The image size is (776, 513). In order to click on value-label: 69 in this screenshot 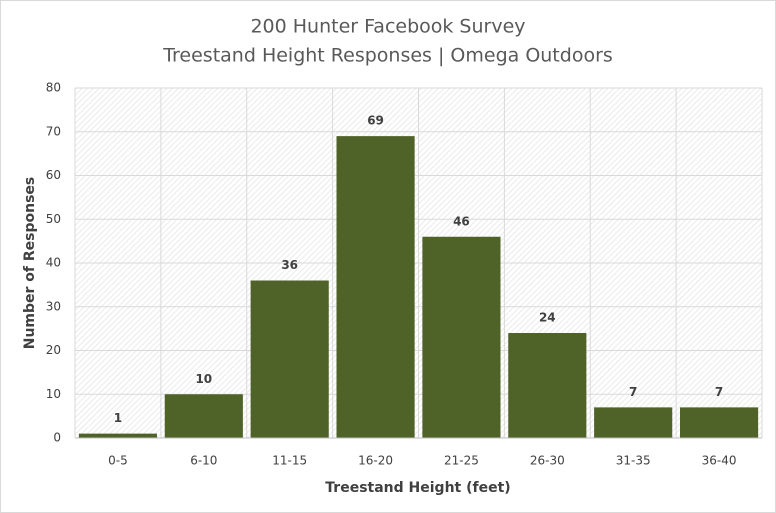, I will do `click(375, 121)`.